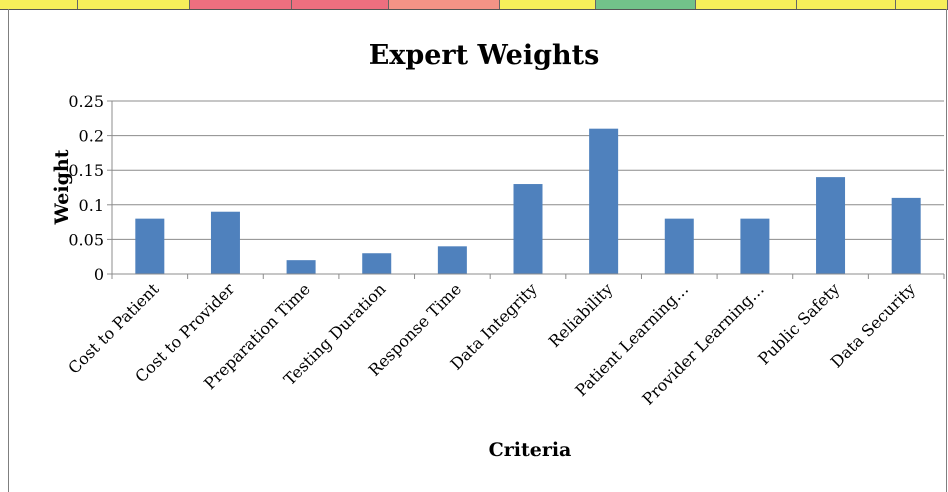 This screenshot has width=948, height=492. I want to click on top-color-strip, so click(474, 5).